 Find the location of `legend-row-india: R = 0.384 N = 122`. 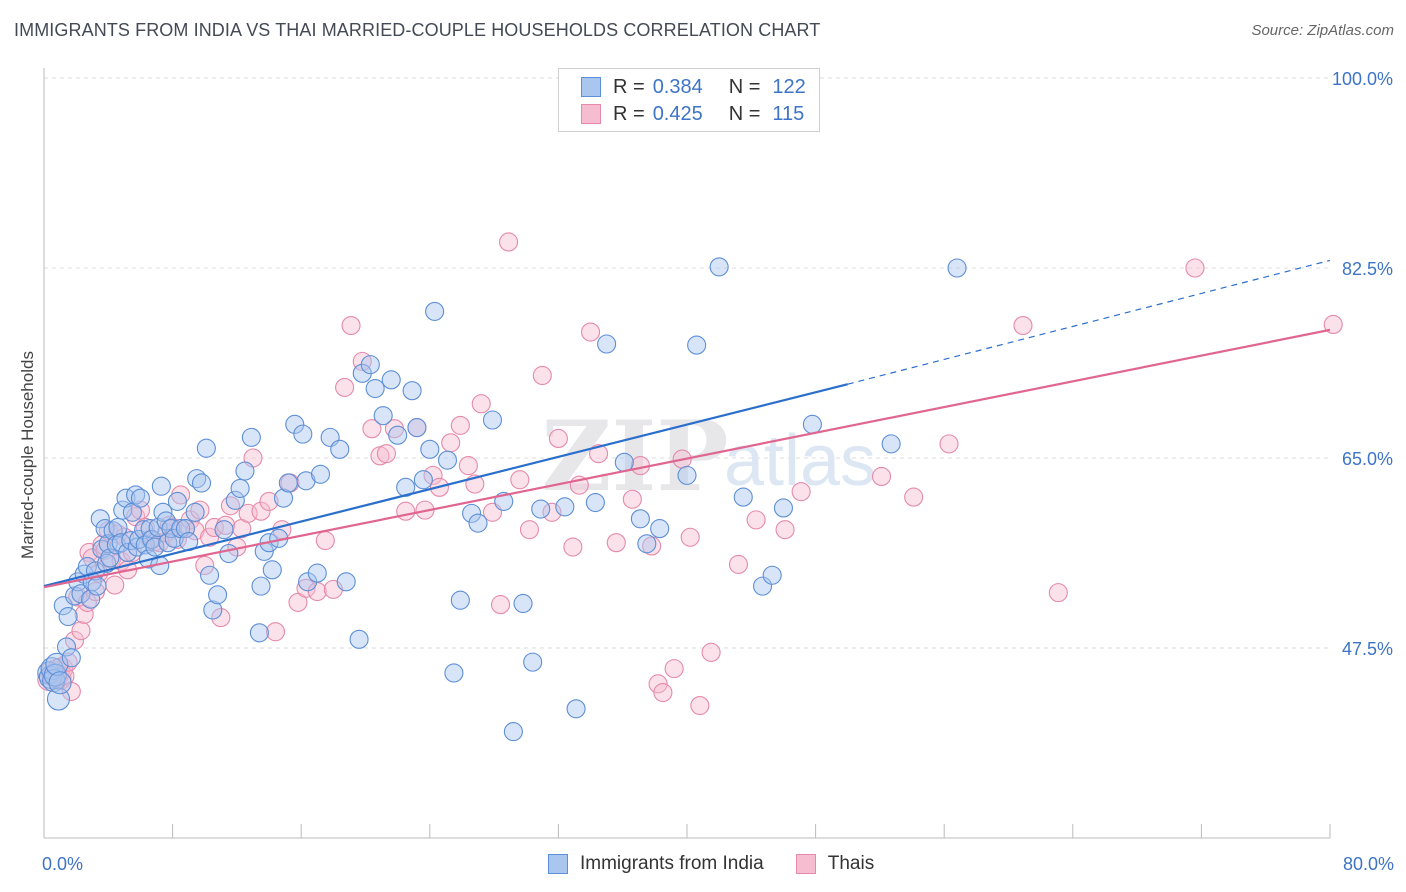

legend-row-india: R = 0.384 N = 122 is located at coordinates (693, 87).